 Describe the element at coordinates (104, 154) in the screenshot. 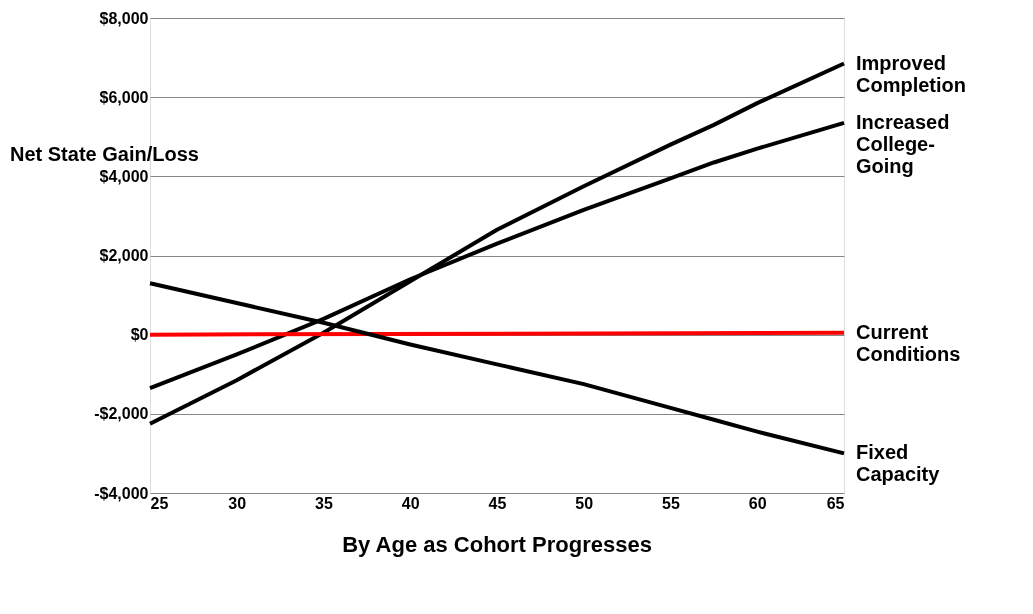

I see `y-axis-title: Net State Gain/Loss` at that location.